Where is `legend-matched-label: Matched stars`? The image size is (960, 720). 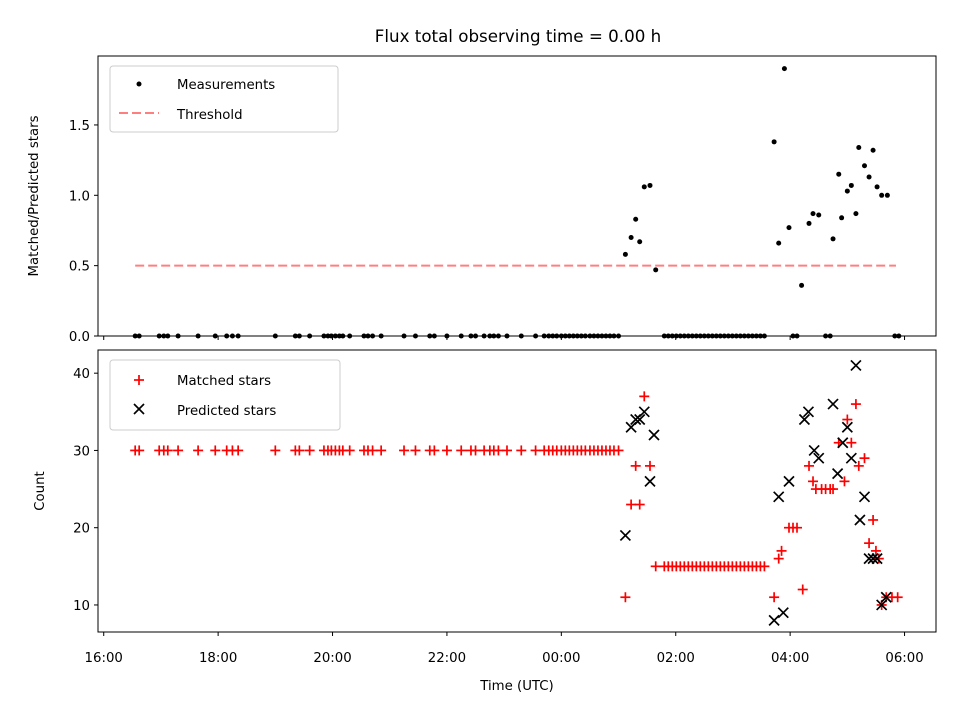 legend-matched-label: Matched stars is located at coordinates (224, 381).